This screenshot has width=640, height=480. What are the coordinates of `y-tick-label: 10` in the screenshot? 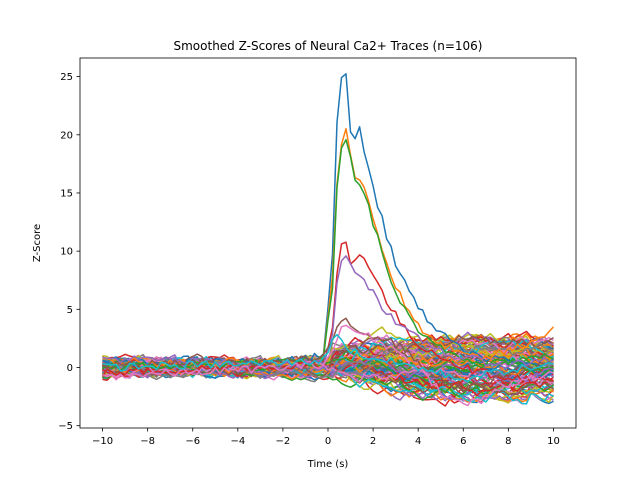 It's located at (66, 252).